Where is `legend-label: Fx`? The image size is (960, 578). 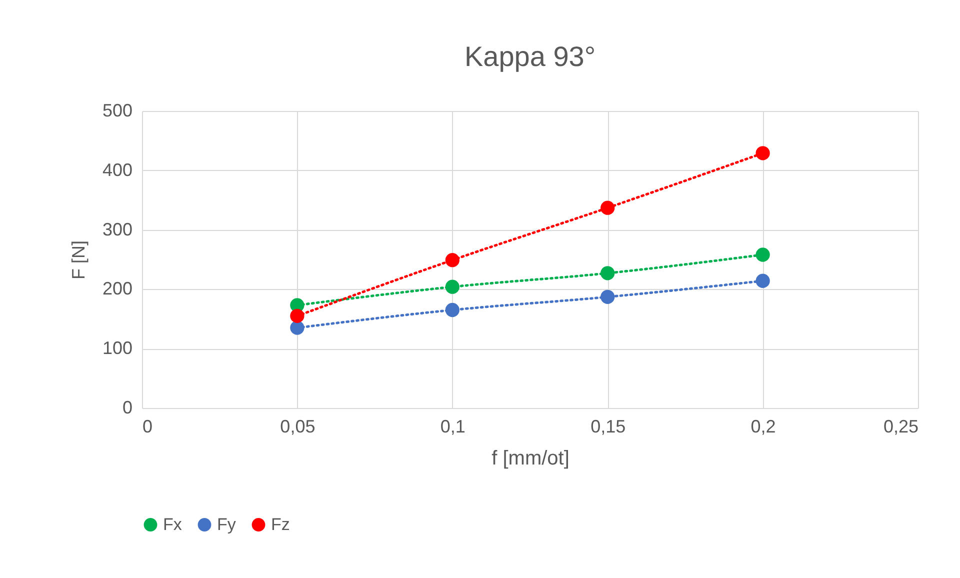 legend-label: Fx is located at coordinates (172, 524).